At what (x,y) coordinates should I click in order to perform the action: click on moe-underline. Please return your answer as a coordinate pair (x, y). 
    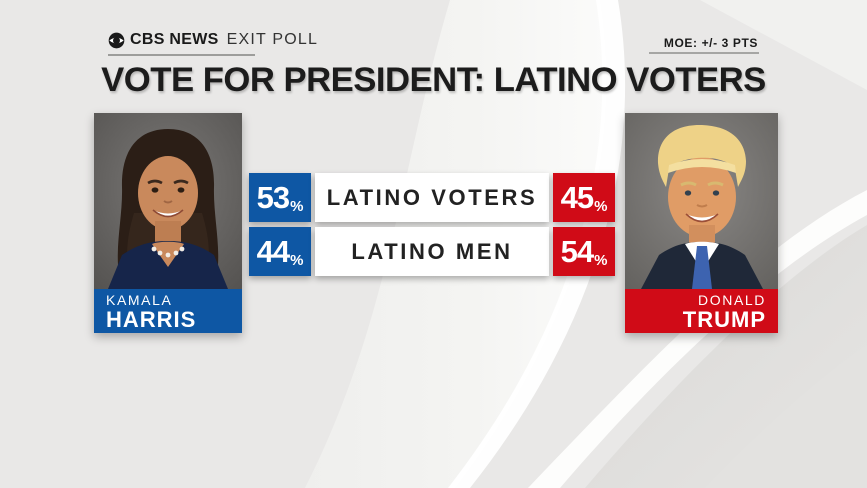
    Looking at the image, I should click on (704, 53).